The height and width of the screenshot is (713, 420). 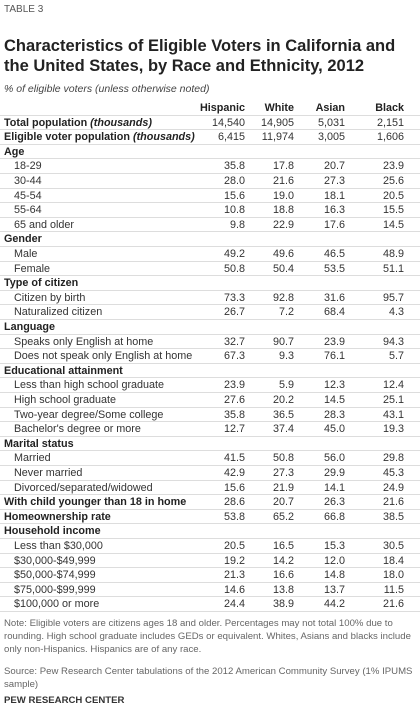 I want to click on header-row: Hispanic White Asian Black, so click(x=210, y=108).